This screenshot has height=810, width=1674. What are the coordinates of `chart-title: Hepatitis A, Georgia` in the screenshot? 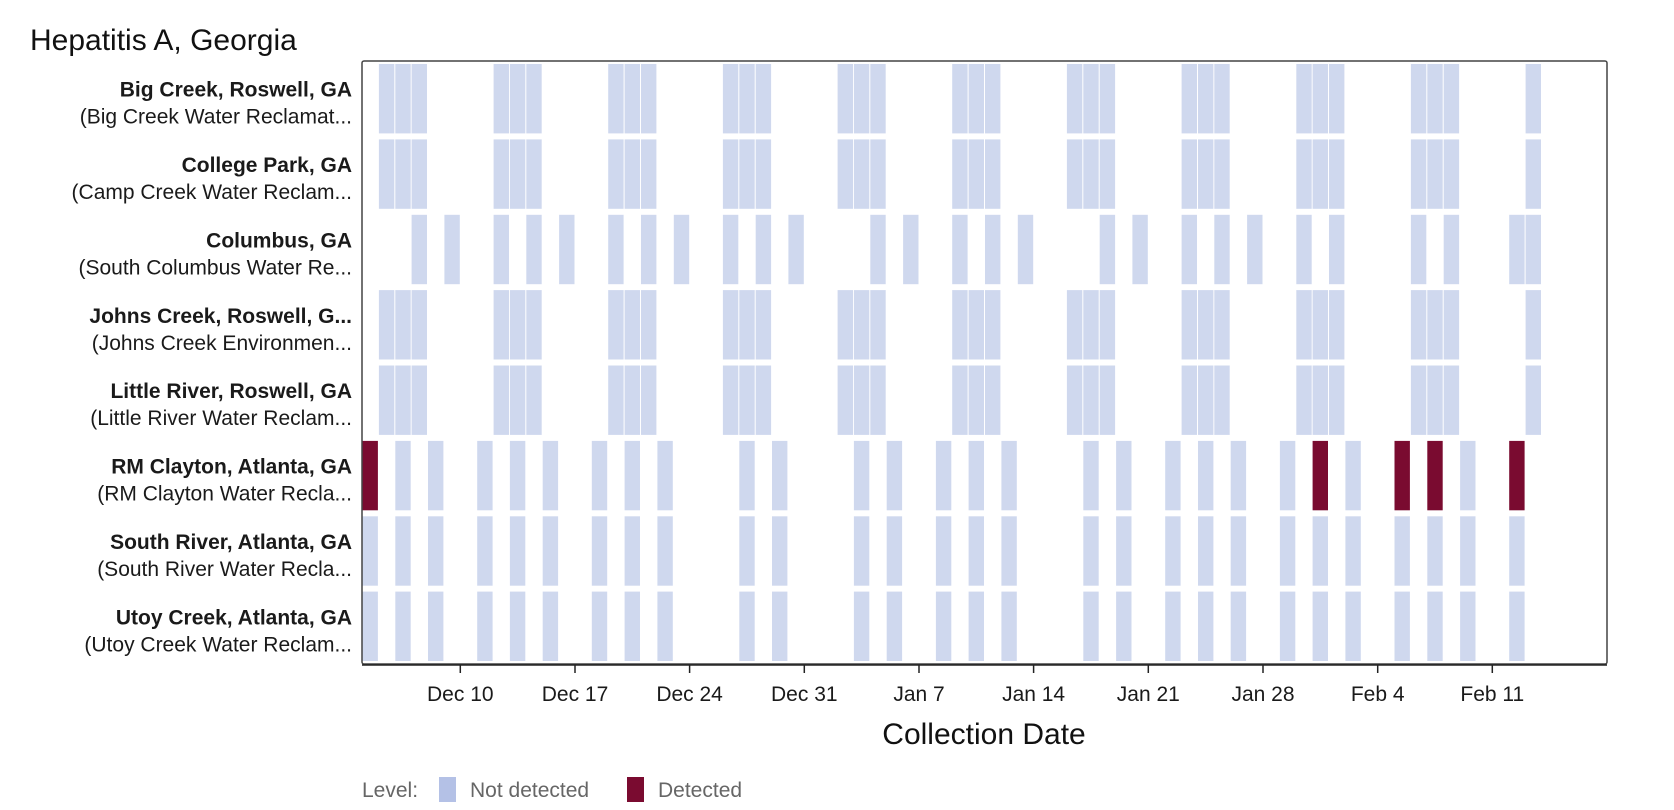 It's located at (163, 40).